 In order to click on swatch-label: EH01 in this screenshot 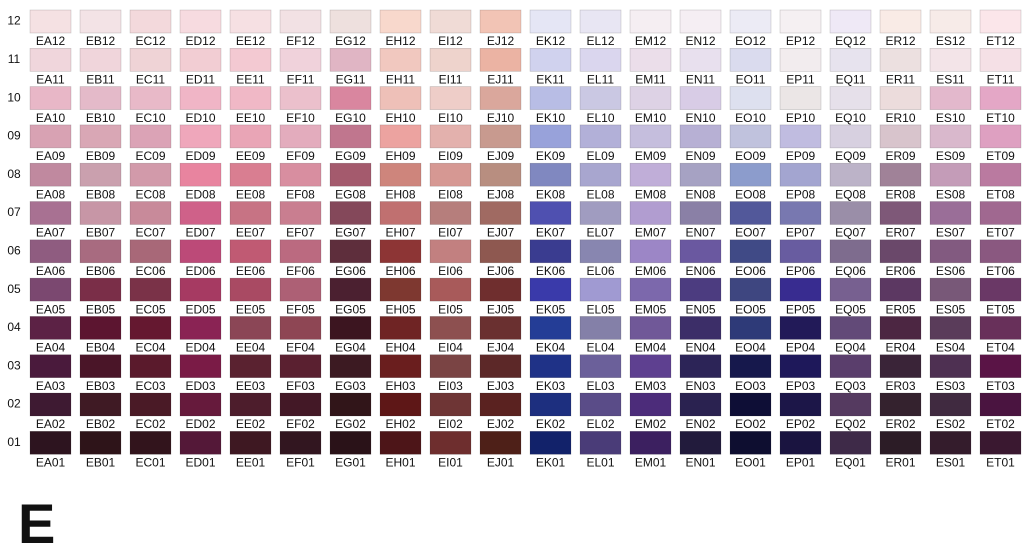, I will do `click(400, 462)`.